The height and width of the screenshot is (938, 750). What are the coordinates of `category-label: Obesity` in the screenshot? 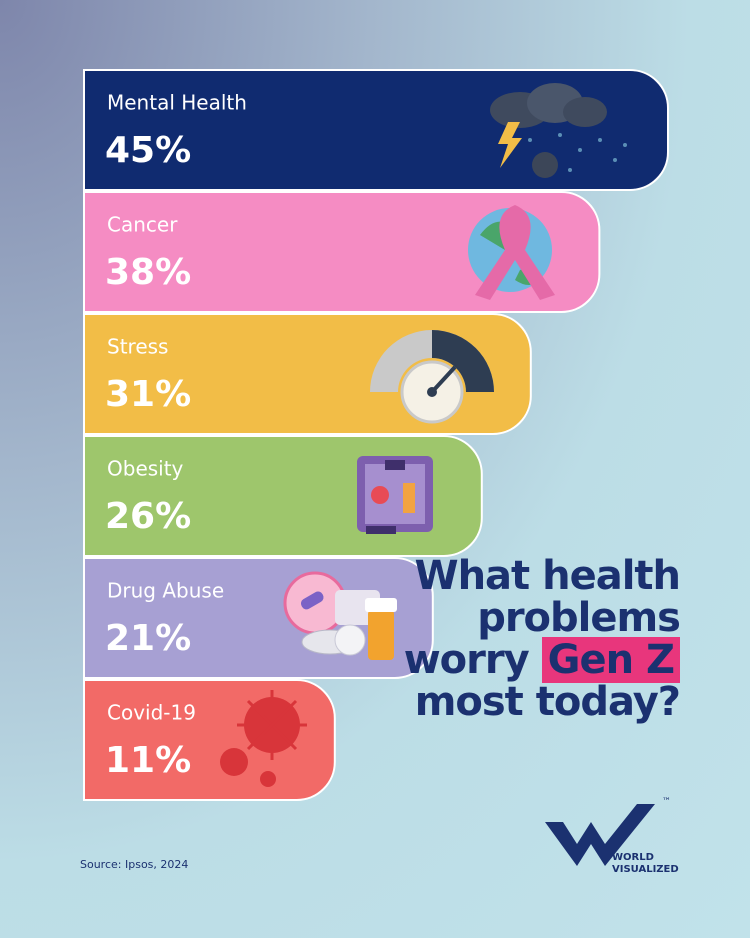 It's located at (145, 469).